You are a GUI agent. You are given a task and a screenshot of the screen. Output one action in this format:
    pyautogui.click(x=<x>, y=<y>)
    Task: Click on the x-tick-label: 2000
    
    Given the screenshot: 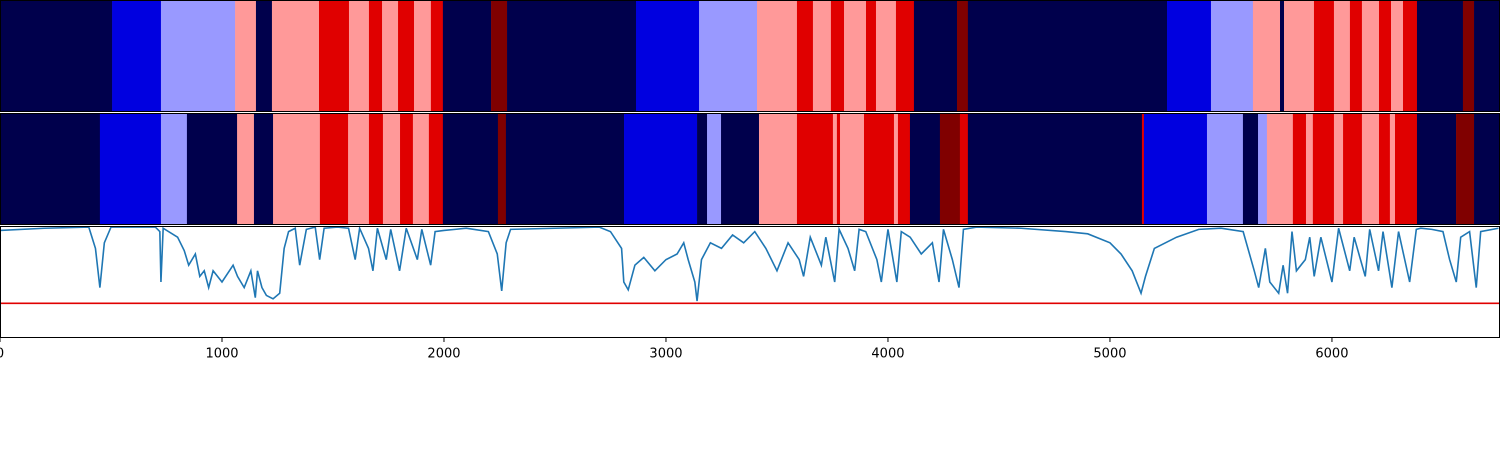 What is the action you would take?
    pyautogui.click(x=443, y=354)
    